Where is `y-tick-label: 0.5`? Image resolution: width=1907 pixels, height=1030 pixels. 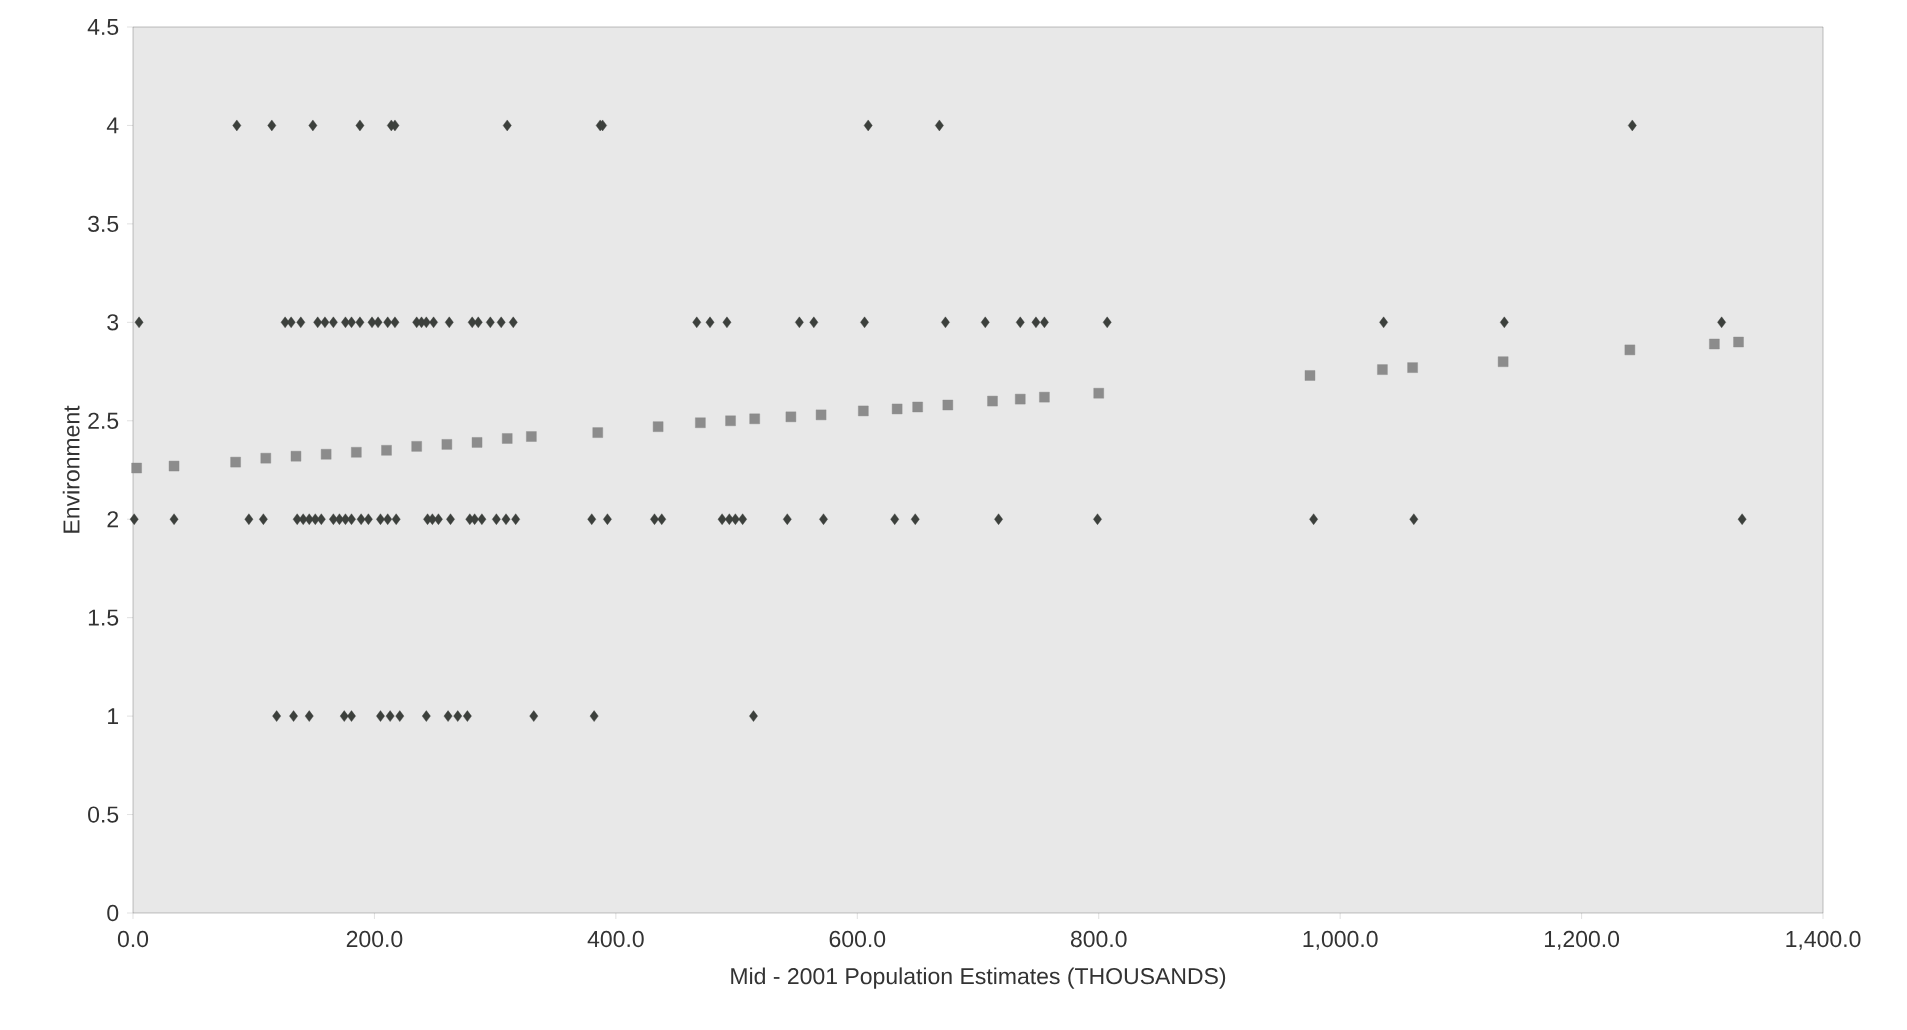 y-tick-label: 0.5 is located at coordinates (103, 814).